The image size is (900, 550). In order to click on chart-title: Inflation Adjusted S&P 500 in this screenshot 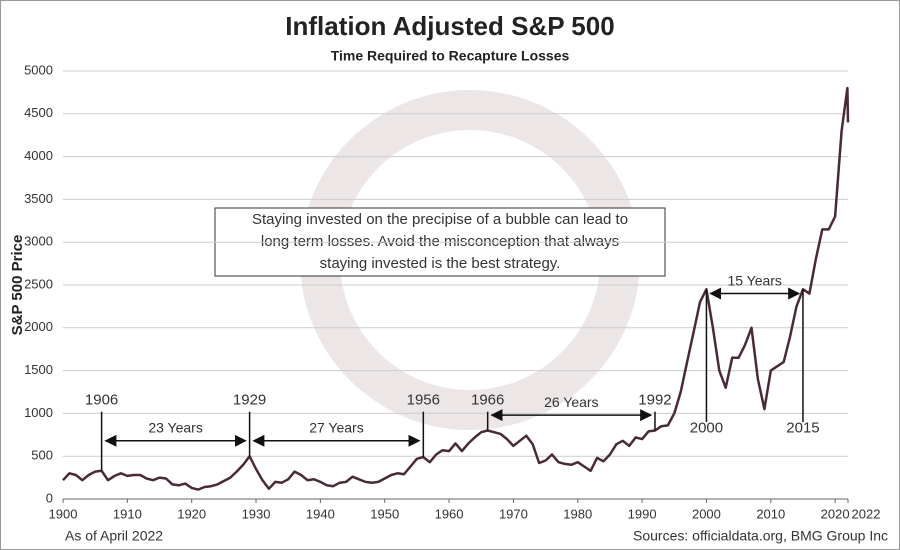, I will do `click(449, 26)`.